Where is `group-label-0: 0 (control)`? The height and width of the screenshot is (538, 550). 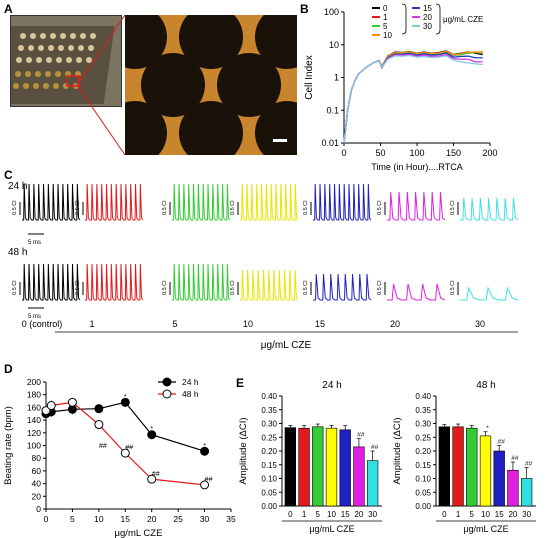 group-label-0: 0 (control) is located at coordinates (42, 324).